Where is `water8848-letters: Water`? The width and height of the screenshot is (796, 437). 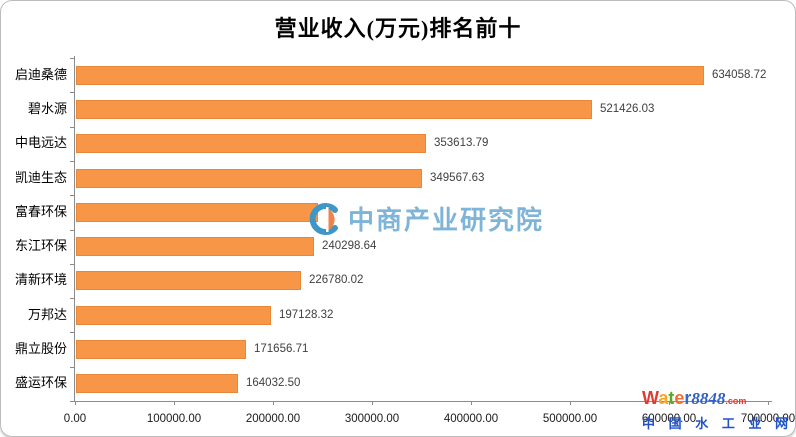 water8848-letters: Water is located at coordinates (666, 398).